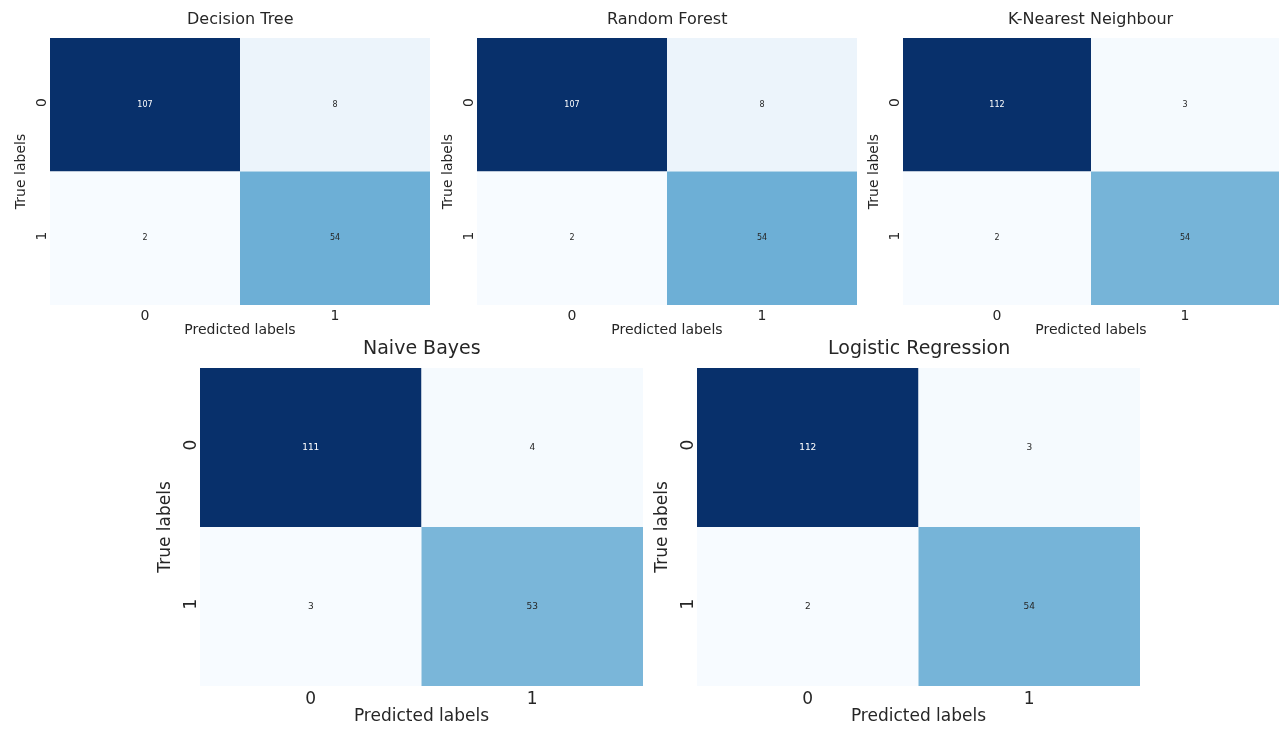 This screenshot has height=732, width=1279. I want to click on chart-title: Decision Tree, so click(240, 18).